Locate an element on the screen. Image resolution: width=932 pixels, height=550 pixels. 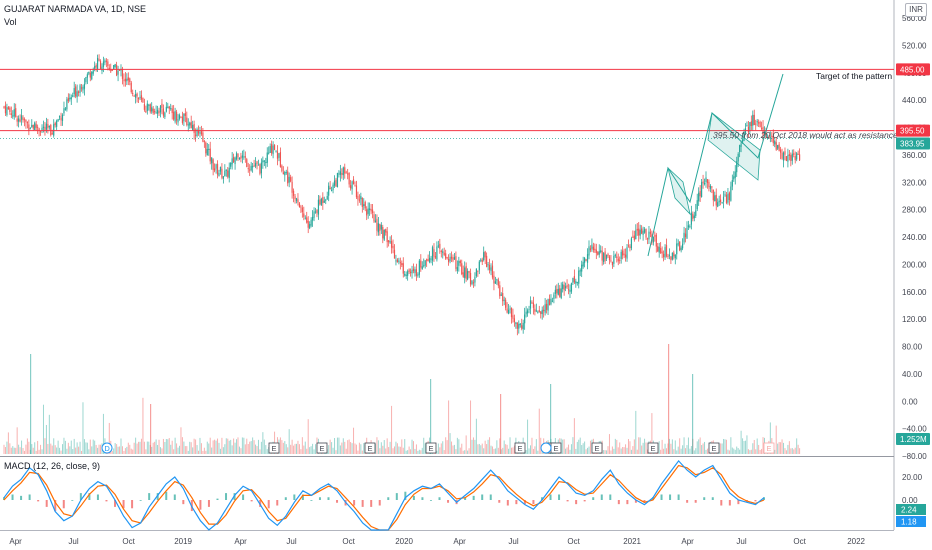
macd-legend: MACD (12, 26, close, 9) is located at coordinates (52, 466).